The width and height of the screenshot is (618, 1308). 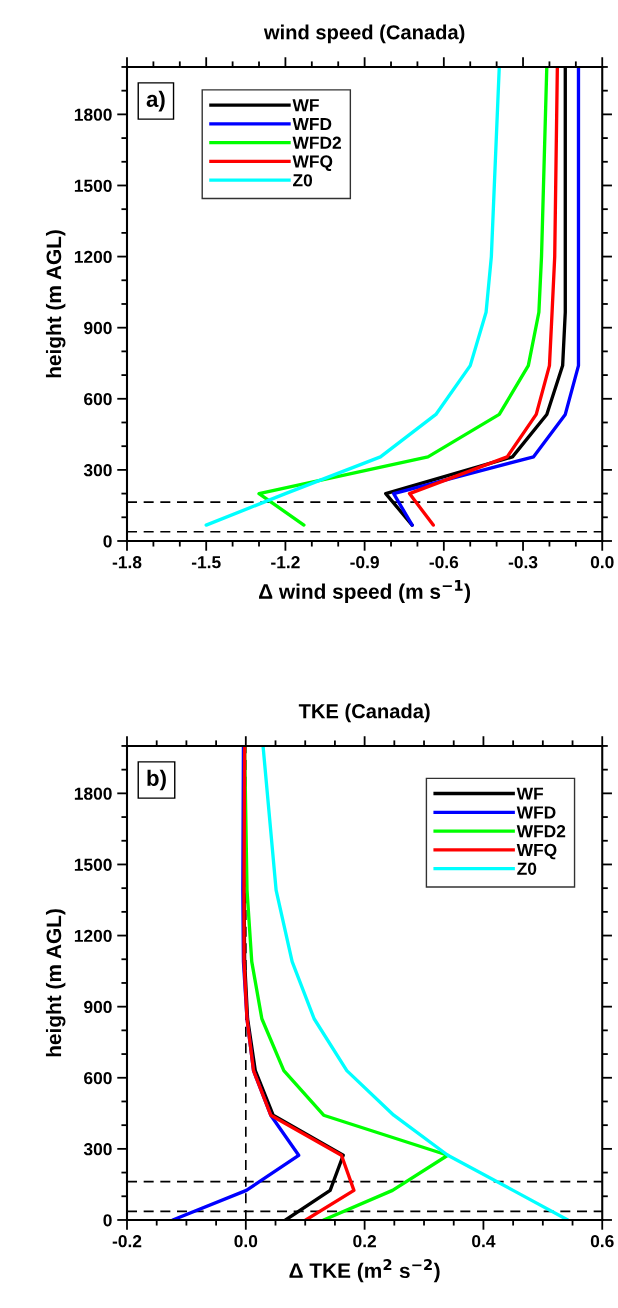 What do you see at coordinates (484, 1241) in the screenshot?
I see `x-tick-label: 0.4` at bounding box center [484, 1241].